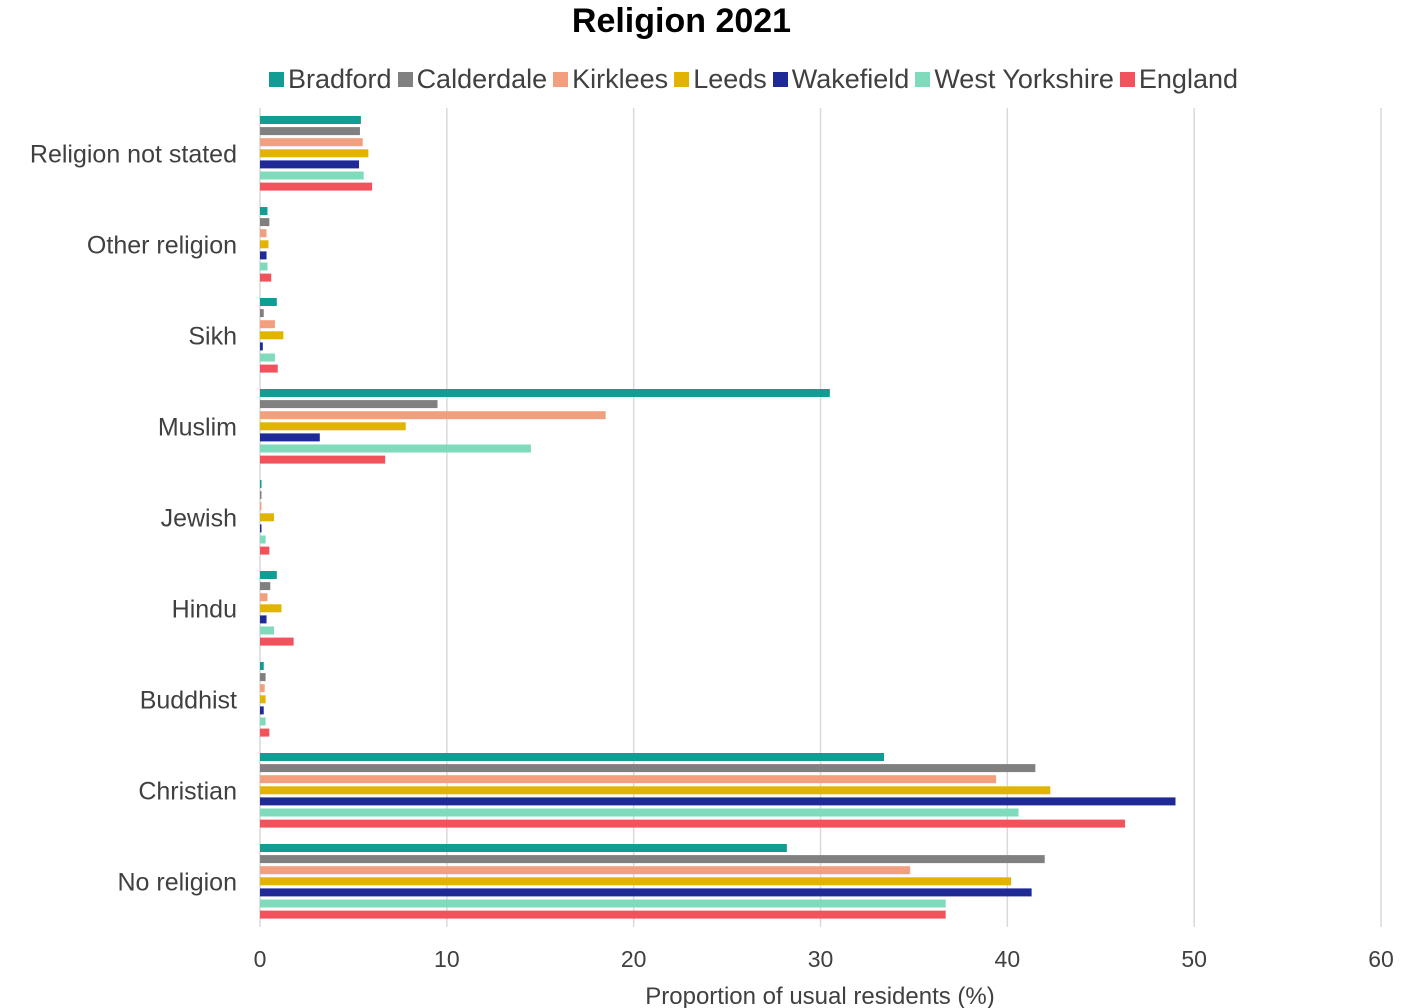  What do you see at coordinates (212, 336) in the screenshot?
I see `category-label: Sikh` at bounding box center [212, 336].